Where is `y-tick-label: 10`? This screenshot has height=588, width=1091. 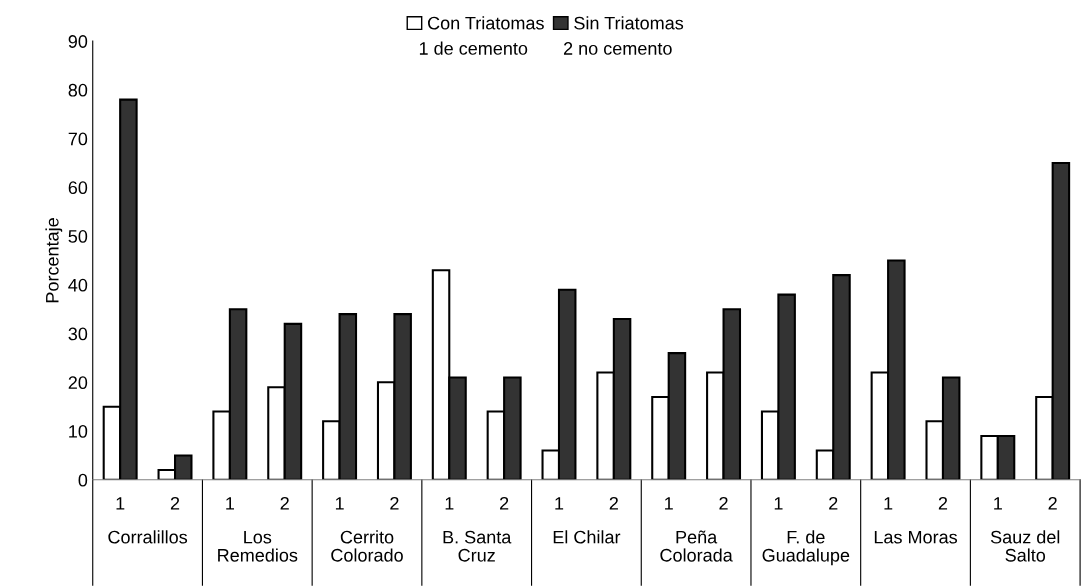
y-tick-label: 10 is located at coordinates (78, 431).